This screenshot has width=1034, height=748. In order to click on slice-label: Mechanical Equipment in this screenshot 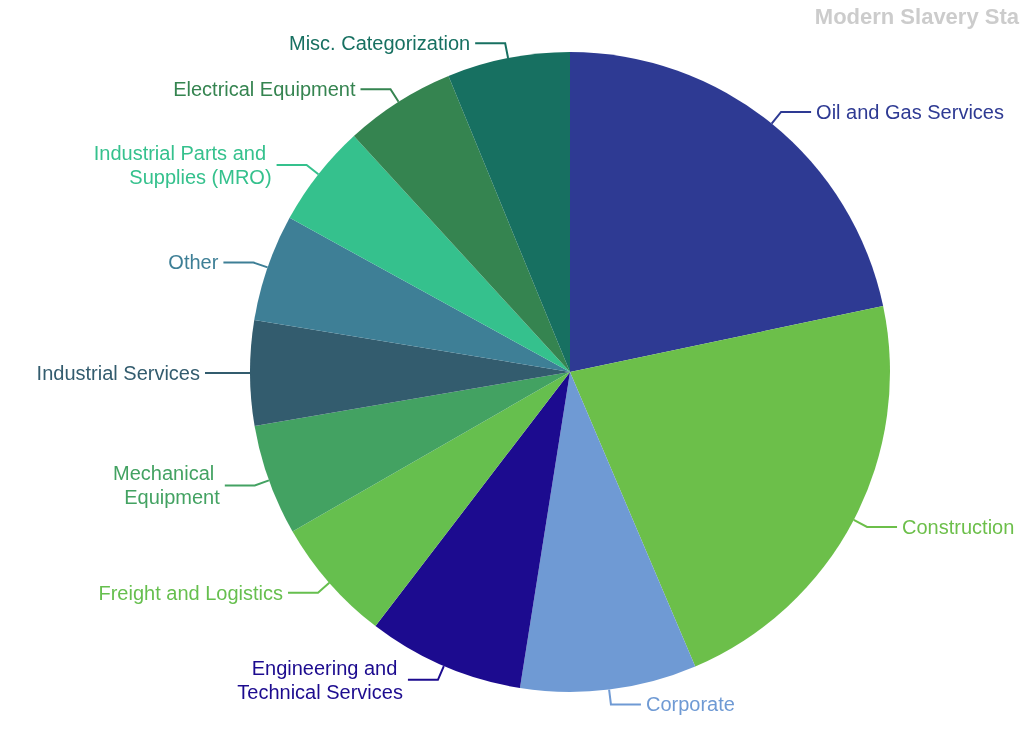, I will do `click(167, 485)`.